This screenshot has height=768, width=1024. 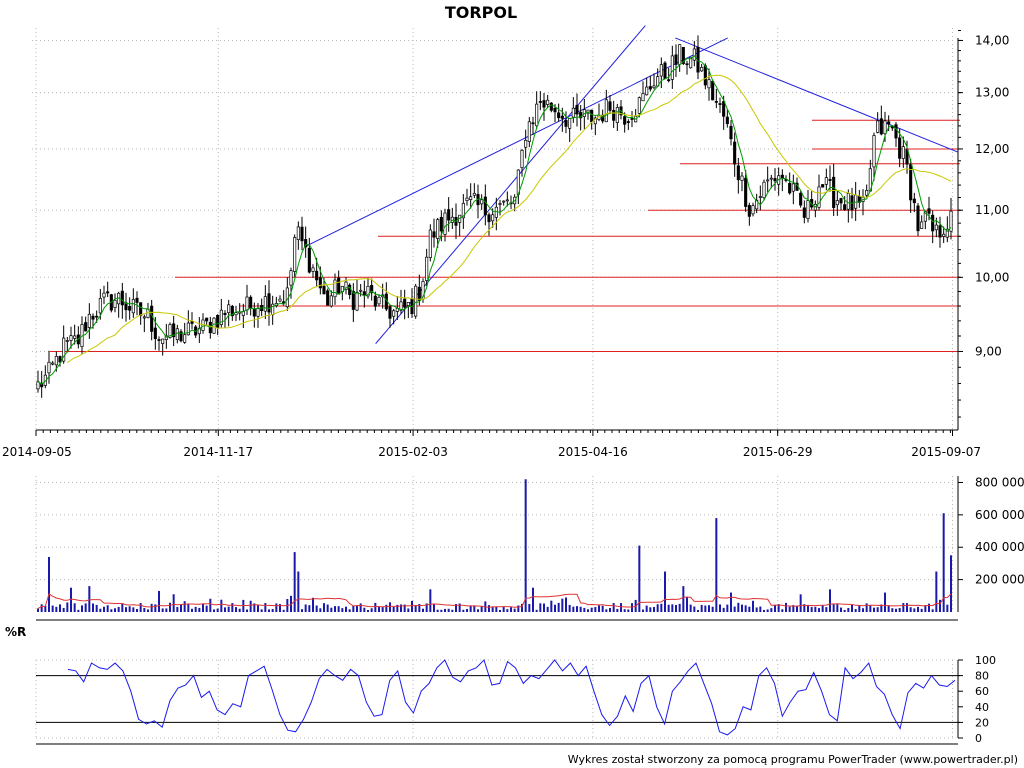 I want to click on price-y-tick-label: 11,00, so click(x=992, y=210).